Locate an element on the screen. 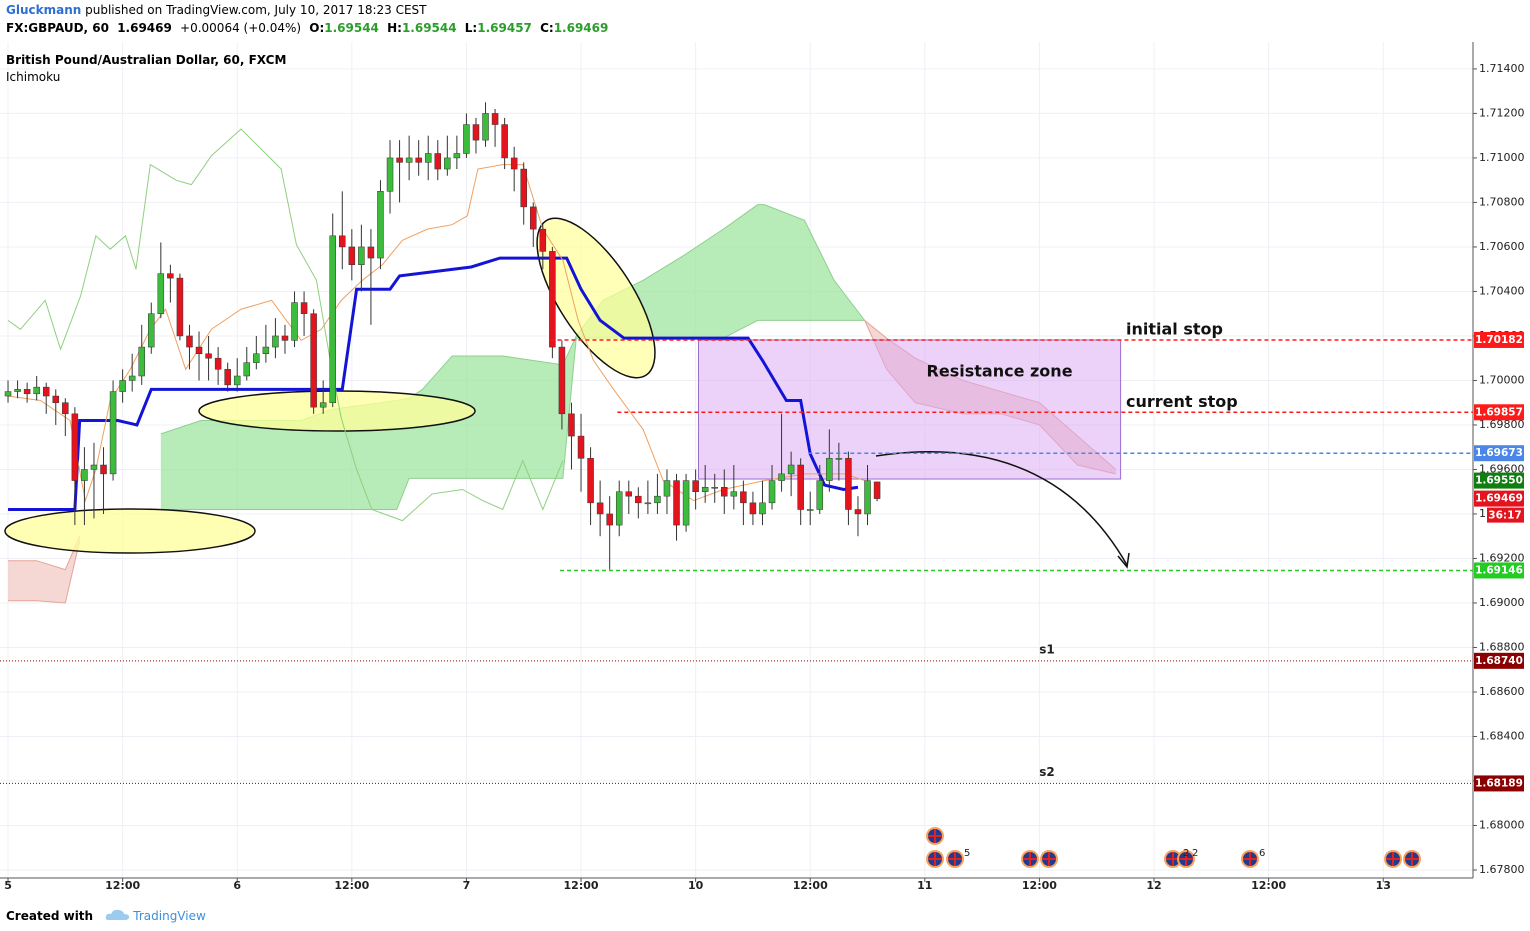  x-tick-label: 12:00 is located at coordinates (581, 885).